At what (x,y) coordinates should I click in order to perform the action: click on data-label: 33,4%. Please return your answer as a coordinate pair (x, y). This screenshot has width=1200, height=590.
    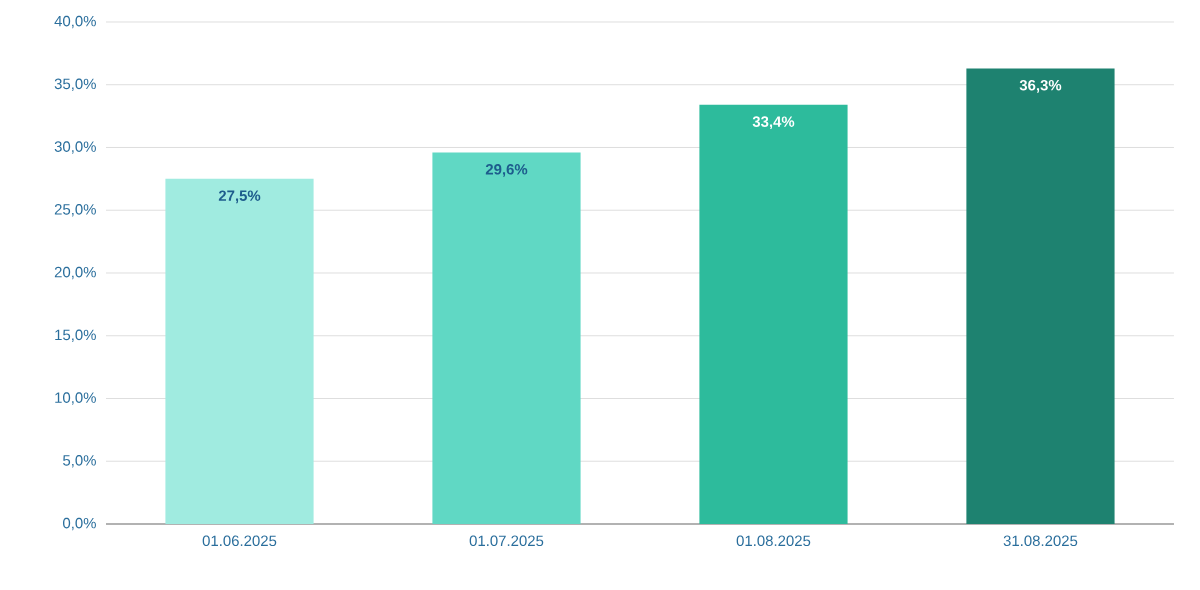
    Looking at the image, I should click on (773, 123).